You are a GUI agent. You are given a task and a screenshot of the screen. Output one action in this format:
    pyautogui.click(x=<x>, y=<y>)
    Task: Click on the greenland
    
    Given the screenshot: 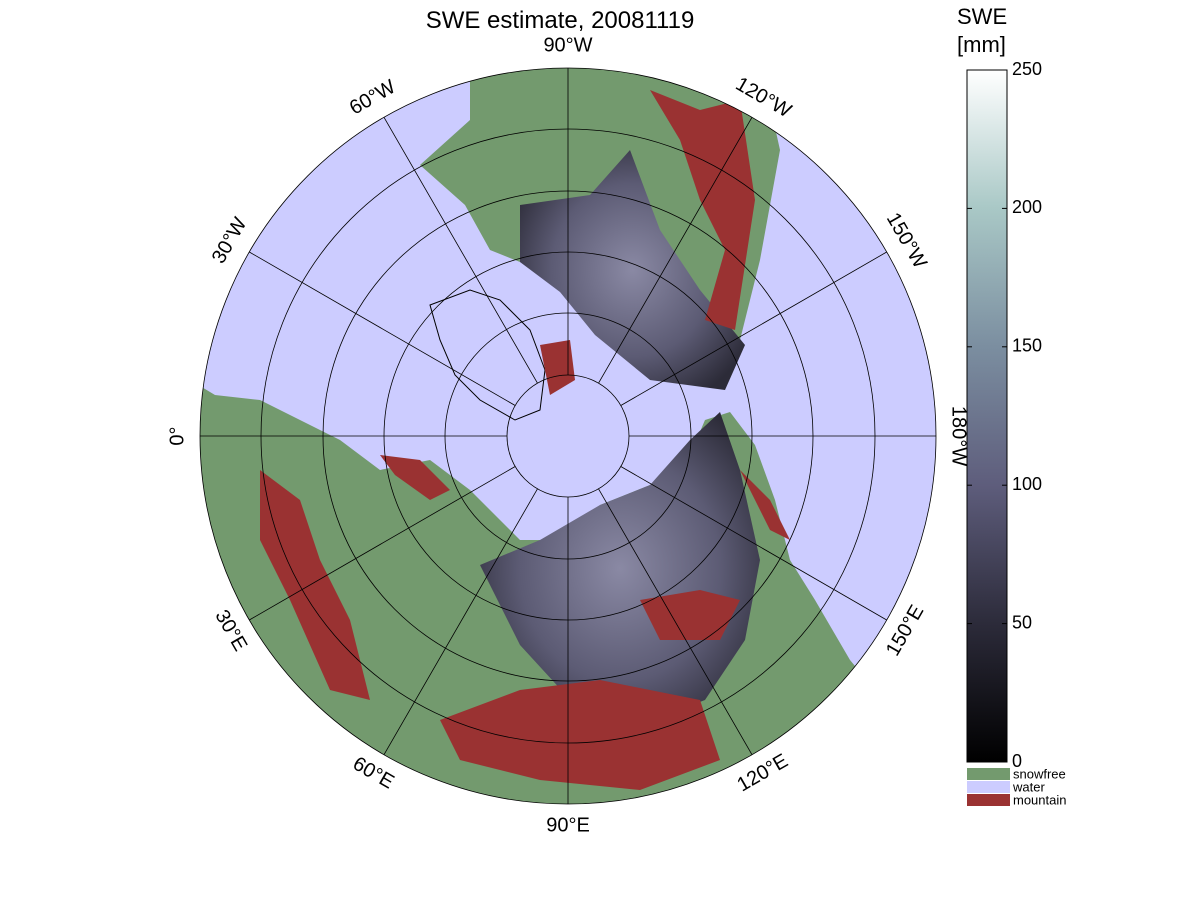 What is the action you would take?
    pyautogui.click(x=487, y=355)
    